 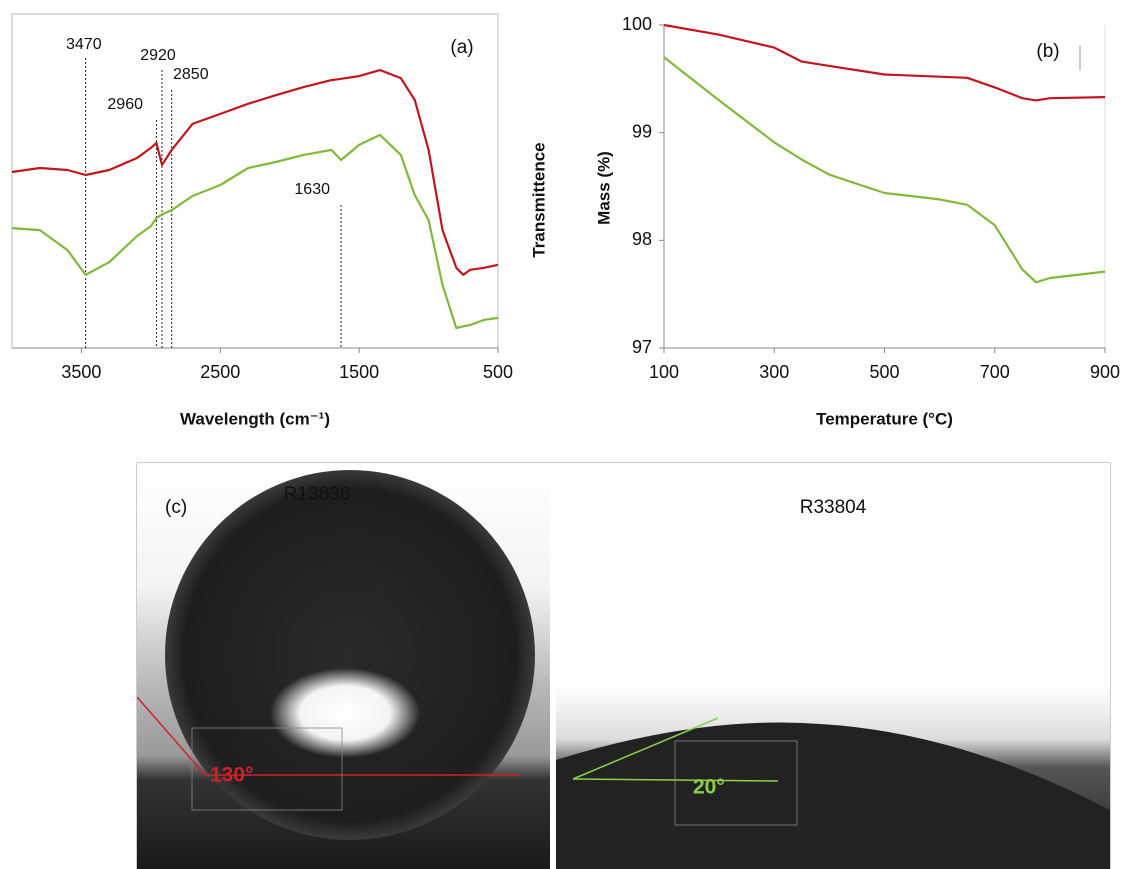 What do you see at coordinates (84, 44) in the screenshot?
I see `marker-label: 3470` at bounding box center [84, 44].